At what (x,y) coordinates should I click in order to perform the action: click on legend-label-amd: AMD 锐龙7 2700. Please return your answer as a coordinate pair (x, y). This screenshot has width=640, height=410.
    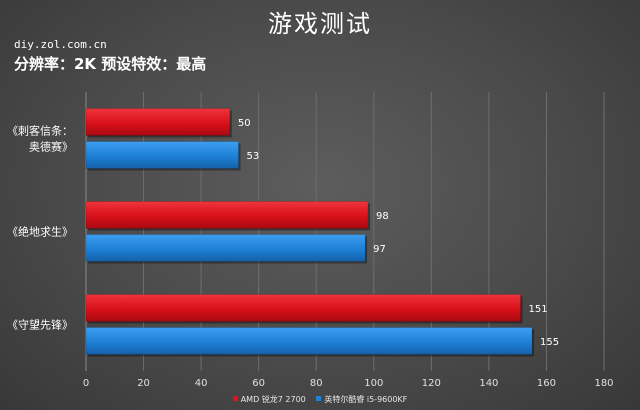
    Looking at the image, I should click on (273, 399).